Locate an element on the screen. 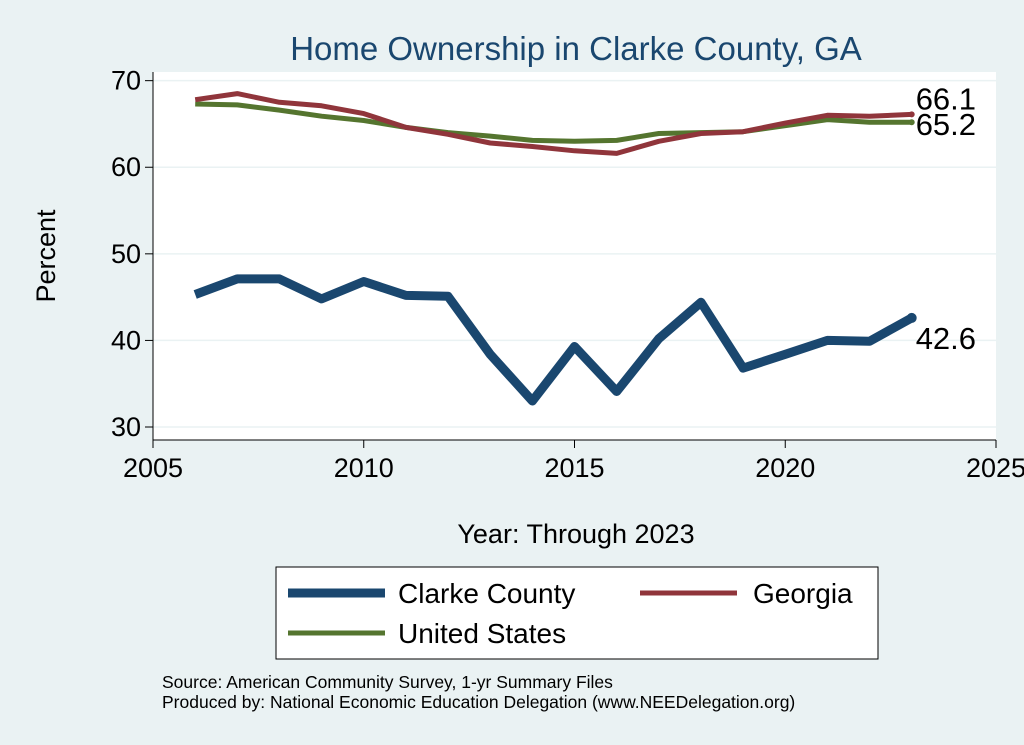 This screenshot has width=1024, height=745. series-line-georgia is located at coordinates (553, 123).